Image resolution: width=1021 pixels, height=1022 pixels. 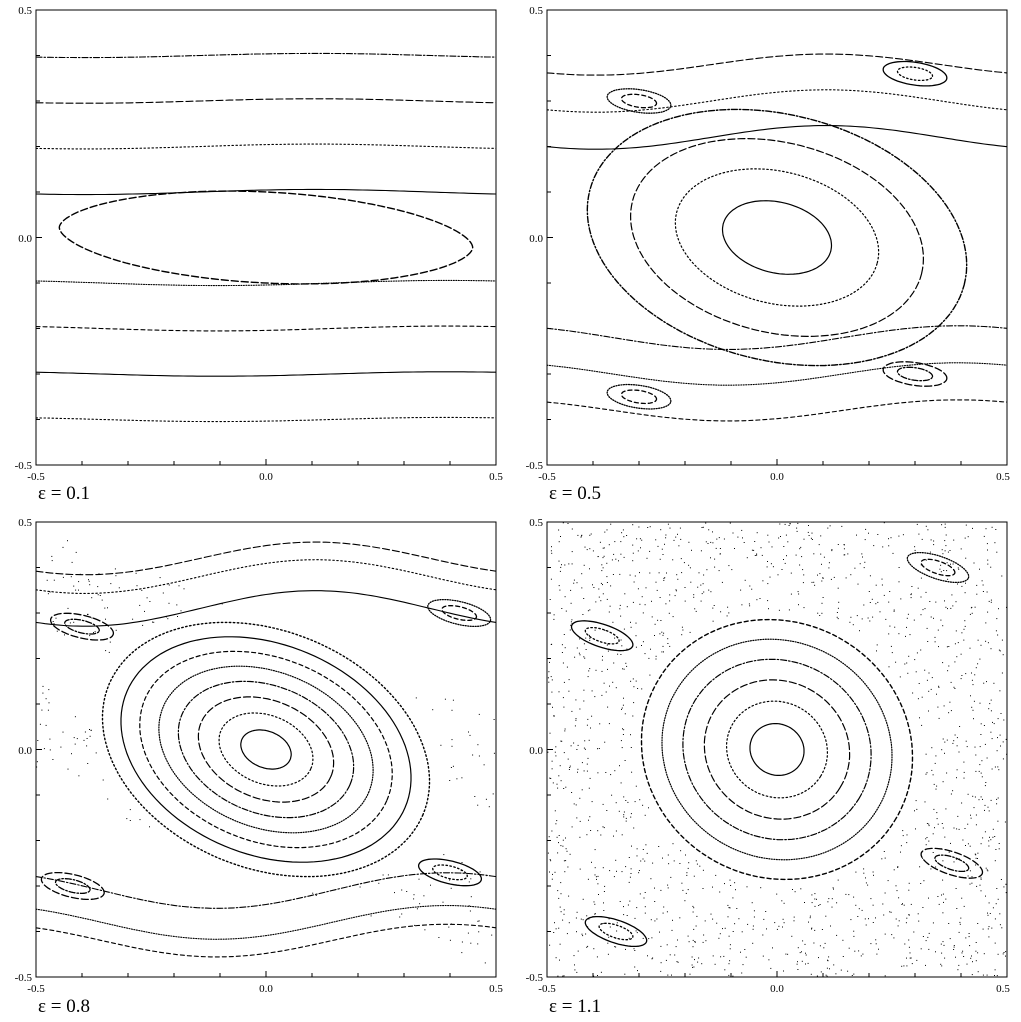 I want to click on x-tick-label-right: 0.5, so click(x=1003, y=477).